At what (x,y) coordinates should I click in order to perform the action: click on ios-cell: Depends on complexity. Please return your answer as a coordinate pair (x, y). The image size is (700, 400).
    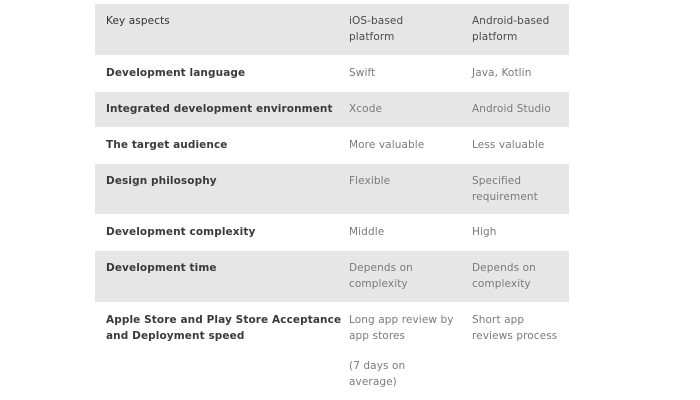
    Looking at the image, I should click on (381, 276).